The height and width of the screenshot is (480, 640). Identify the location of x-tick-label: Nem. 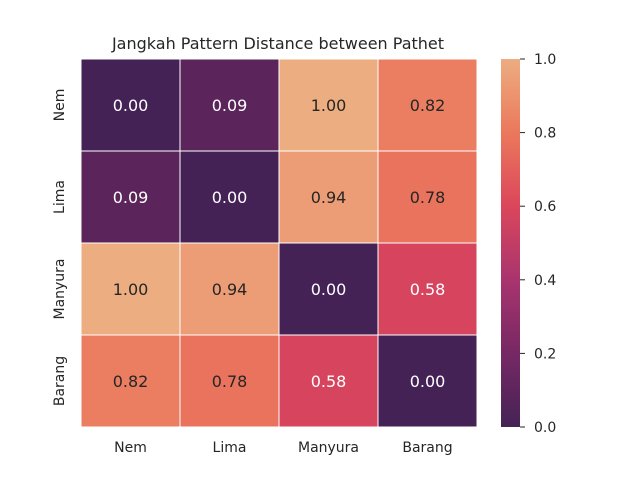
(130, 448).